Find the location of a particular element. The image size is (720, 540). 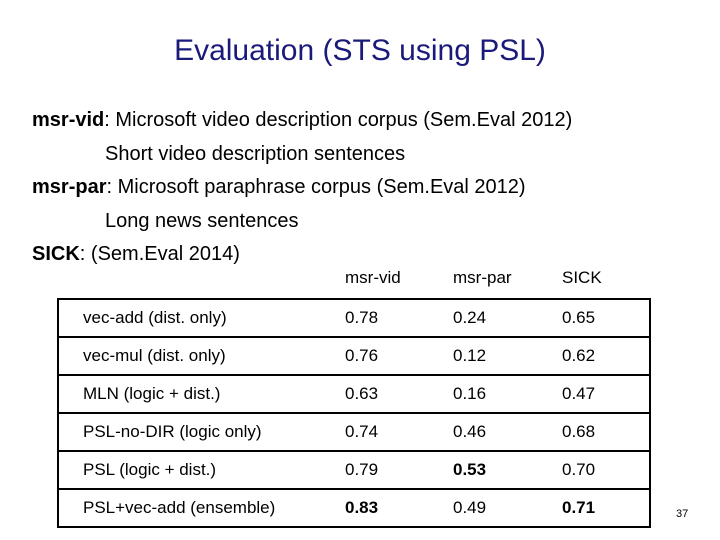

dataset-name: SICK is located at coordinates (56, 254).